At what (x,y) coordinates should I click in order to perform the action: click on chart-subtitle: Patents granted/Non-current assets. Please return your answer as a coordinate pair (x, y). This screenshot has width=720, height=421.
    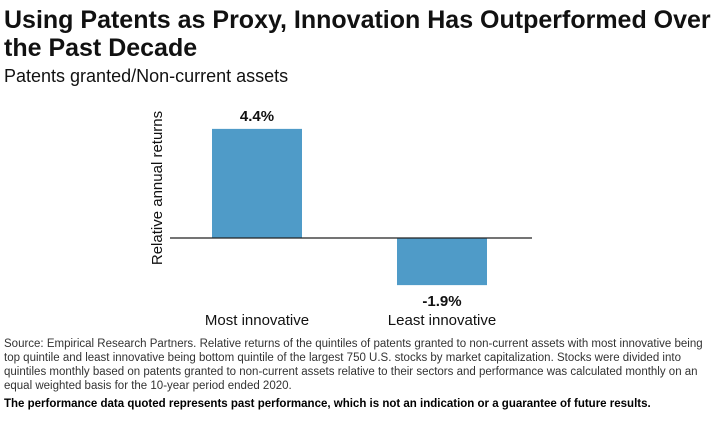
    Looking at the image, I should click on (146, 76).